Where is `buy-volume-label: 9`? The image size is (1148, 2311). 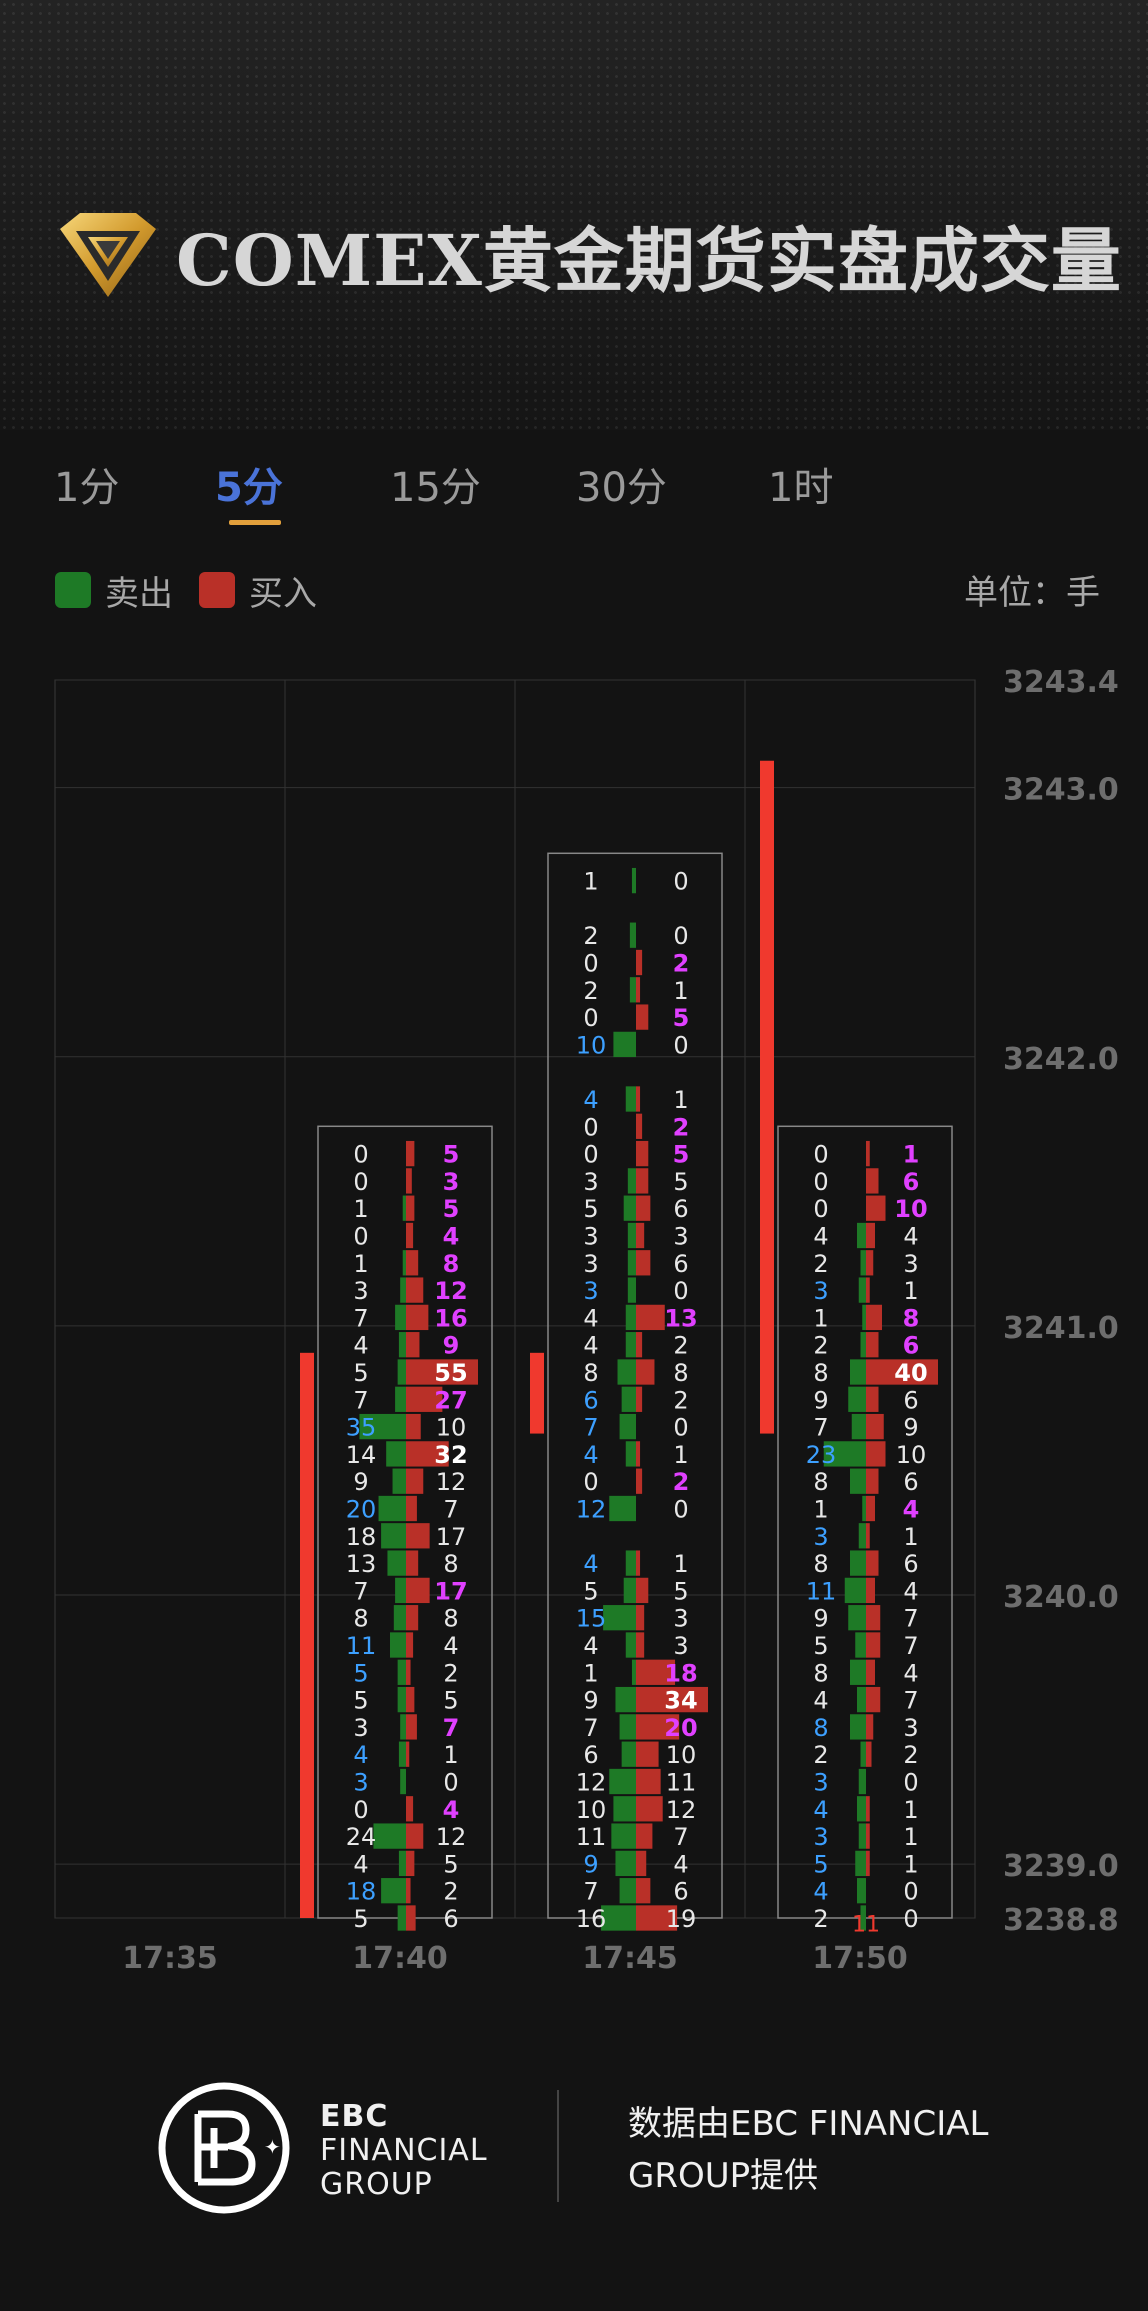 buy-volume-label: 9 is located at coordinates (910, 1428).